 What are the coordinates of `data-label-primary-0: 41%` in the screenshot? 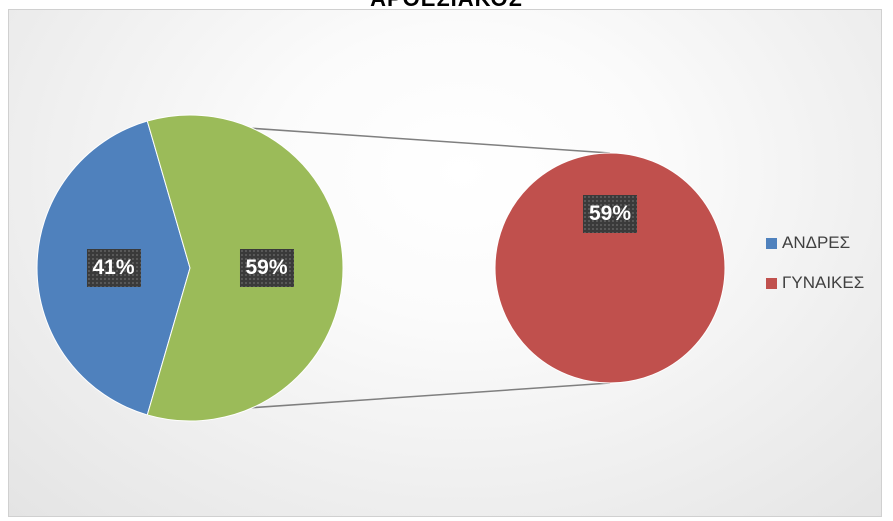 It's located at (113, 268).